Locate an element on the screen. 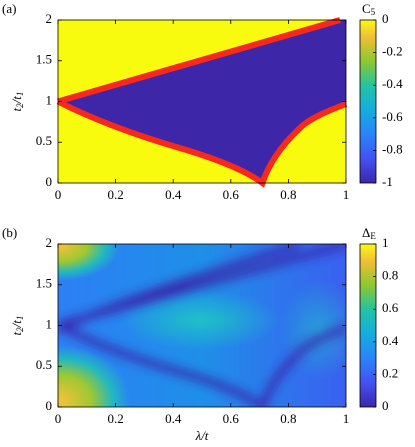 Image resolution: width=415 pixels, height=447 pixels. colorbar-label: C5 is located at coordinates (369, 9).